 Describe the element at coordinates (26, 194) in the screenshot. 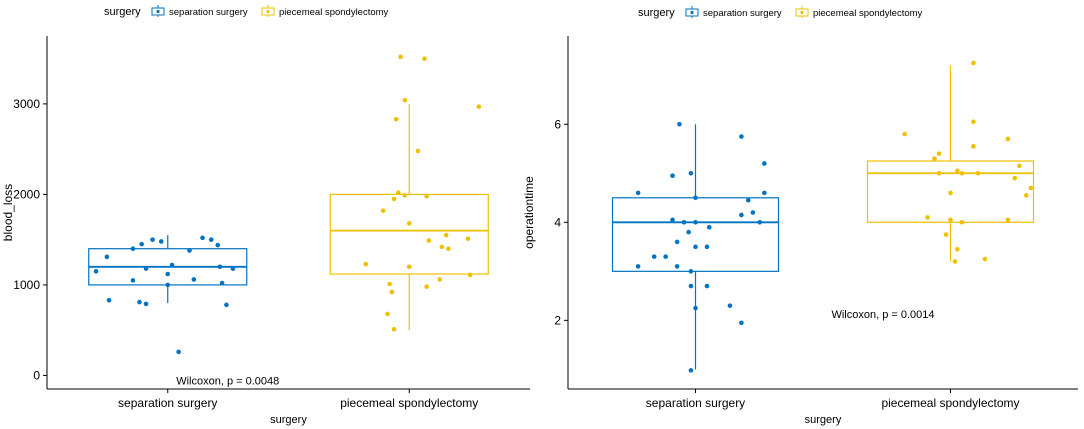

I see `y-tick-label: 2000` at that location.